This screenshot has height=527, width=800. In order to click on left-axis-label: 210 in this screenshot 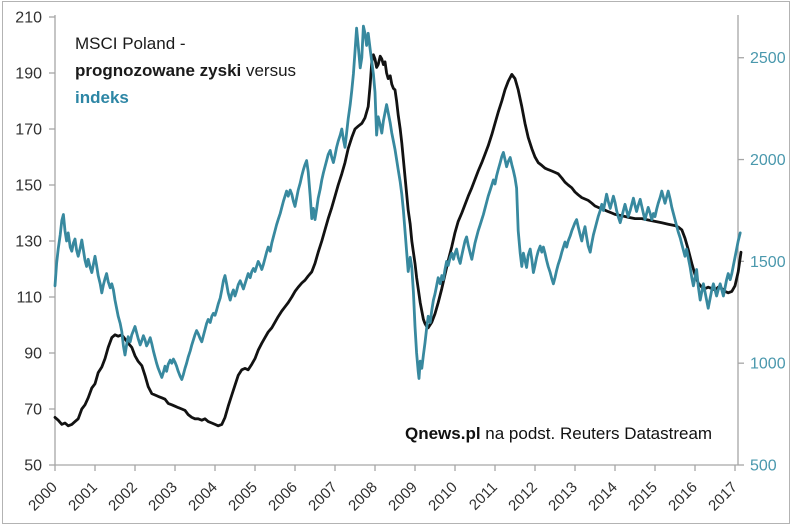, I will do `click(28, 18)`.